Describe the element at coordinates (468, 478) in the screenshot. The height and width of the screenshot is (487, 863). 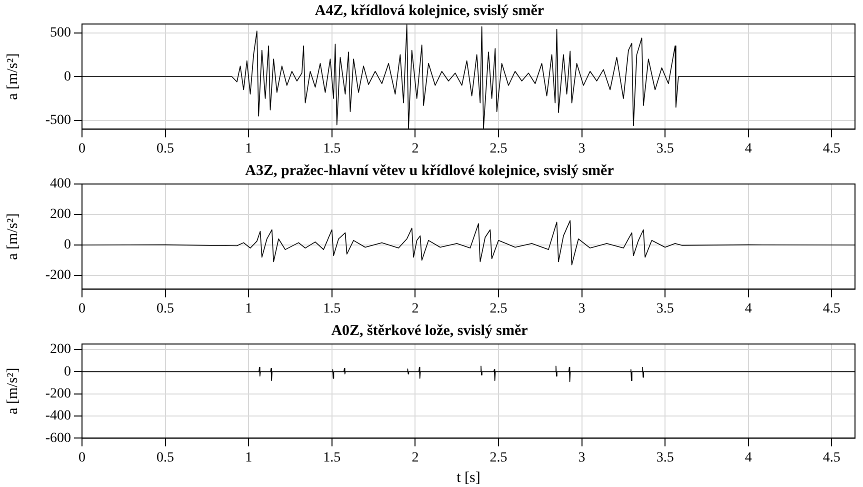
I see `x-axis-title: t [s]` at that location.